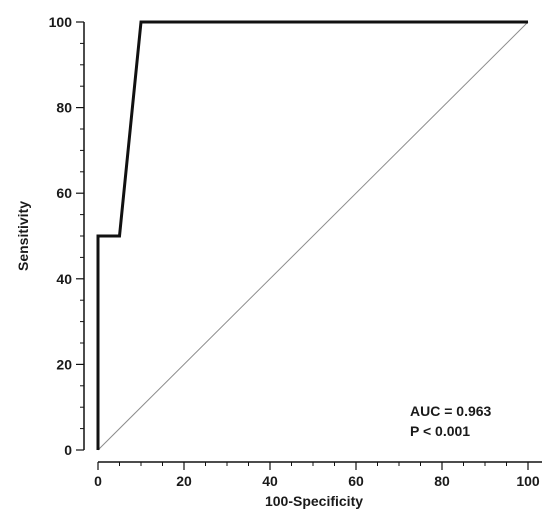  Describe the element at coordinates (270, 481) in the screenshot. I see `x-tick-label: 40` at that location.